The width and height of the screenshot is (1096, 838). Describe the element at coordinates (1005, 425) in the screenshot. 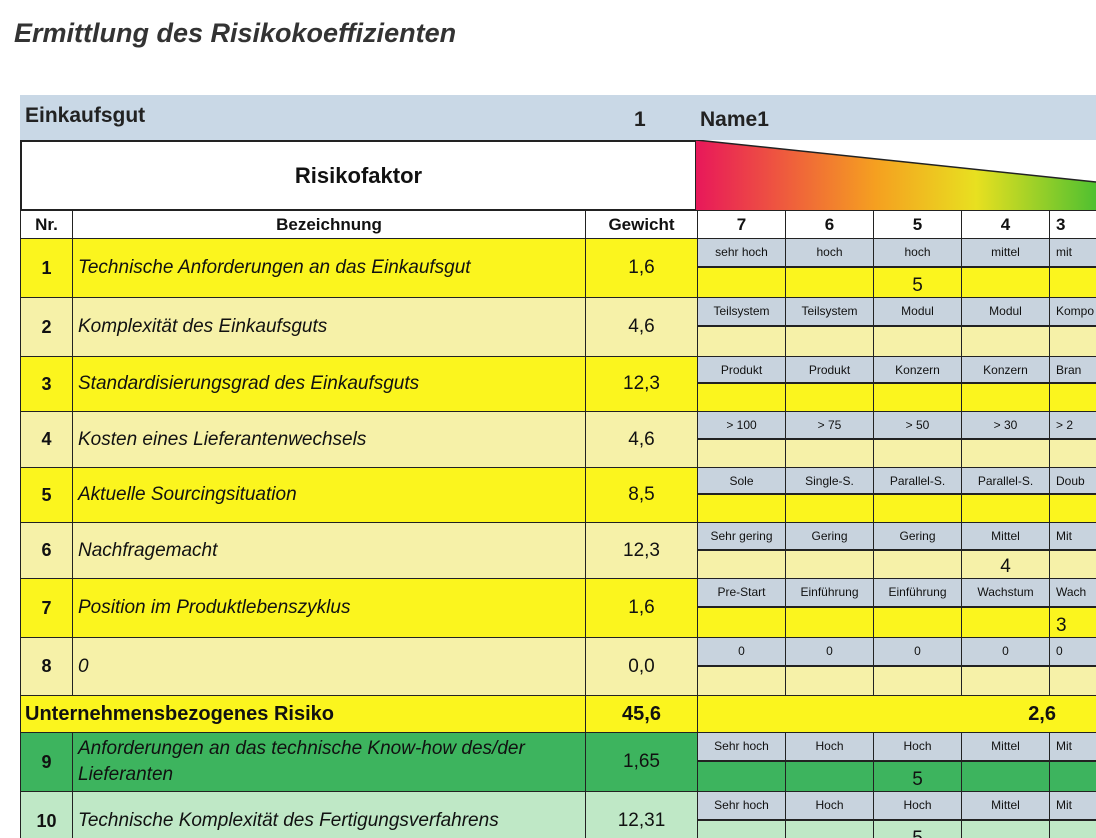

I see `level-cell: > 30` at that location.